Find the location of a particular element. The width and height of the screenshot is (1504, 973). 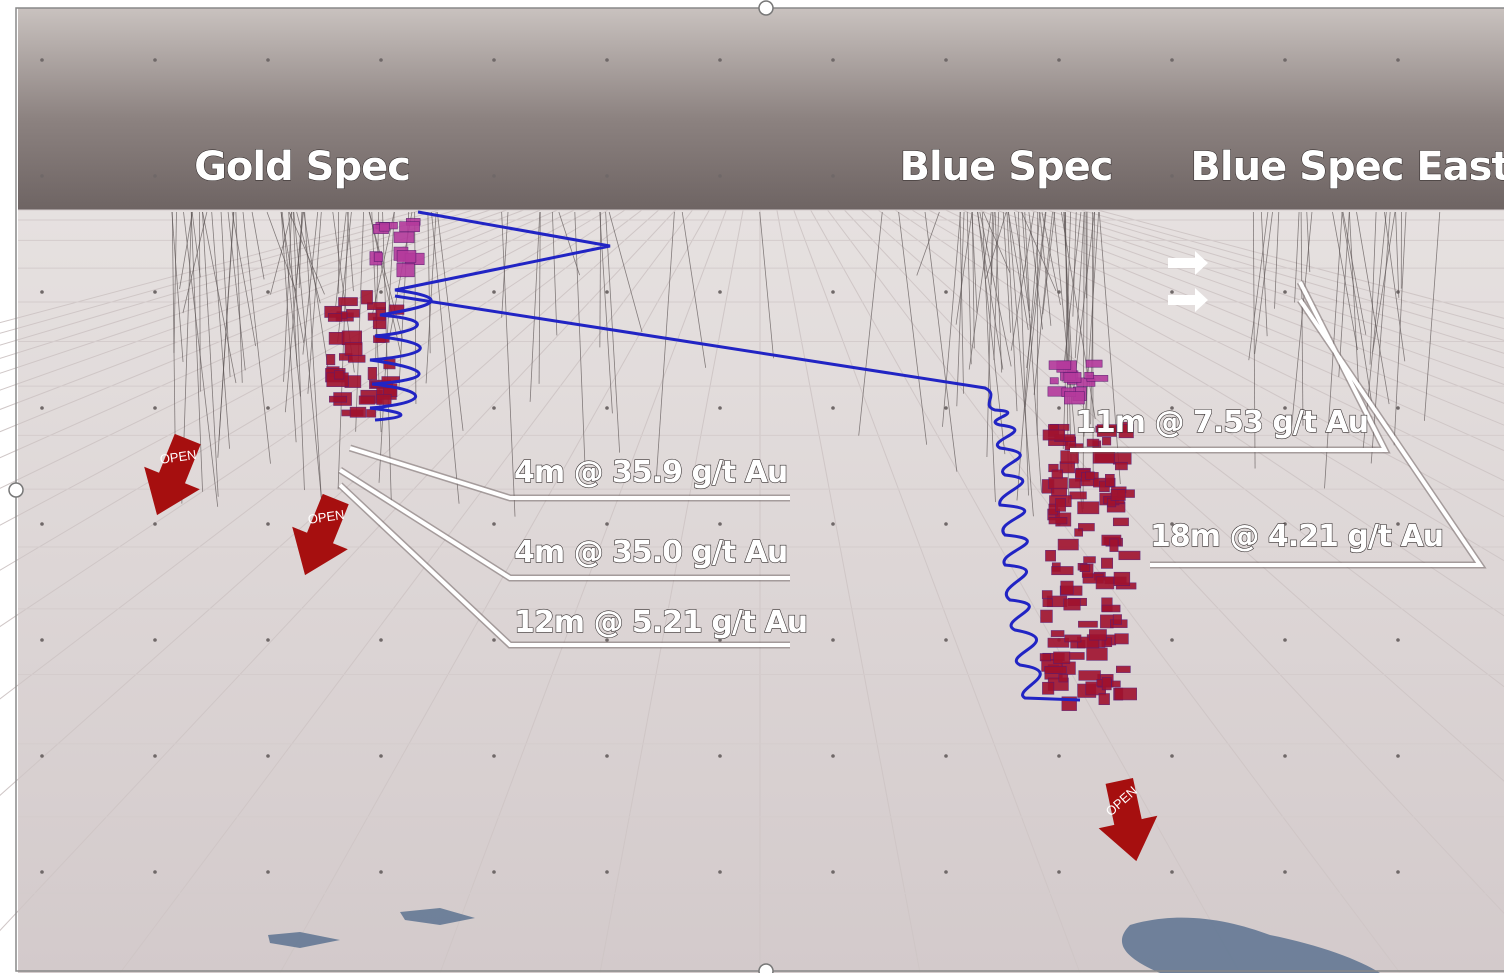

open-arrow: OPEN is located at coordinates (1128, 820).